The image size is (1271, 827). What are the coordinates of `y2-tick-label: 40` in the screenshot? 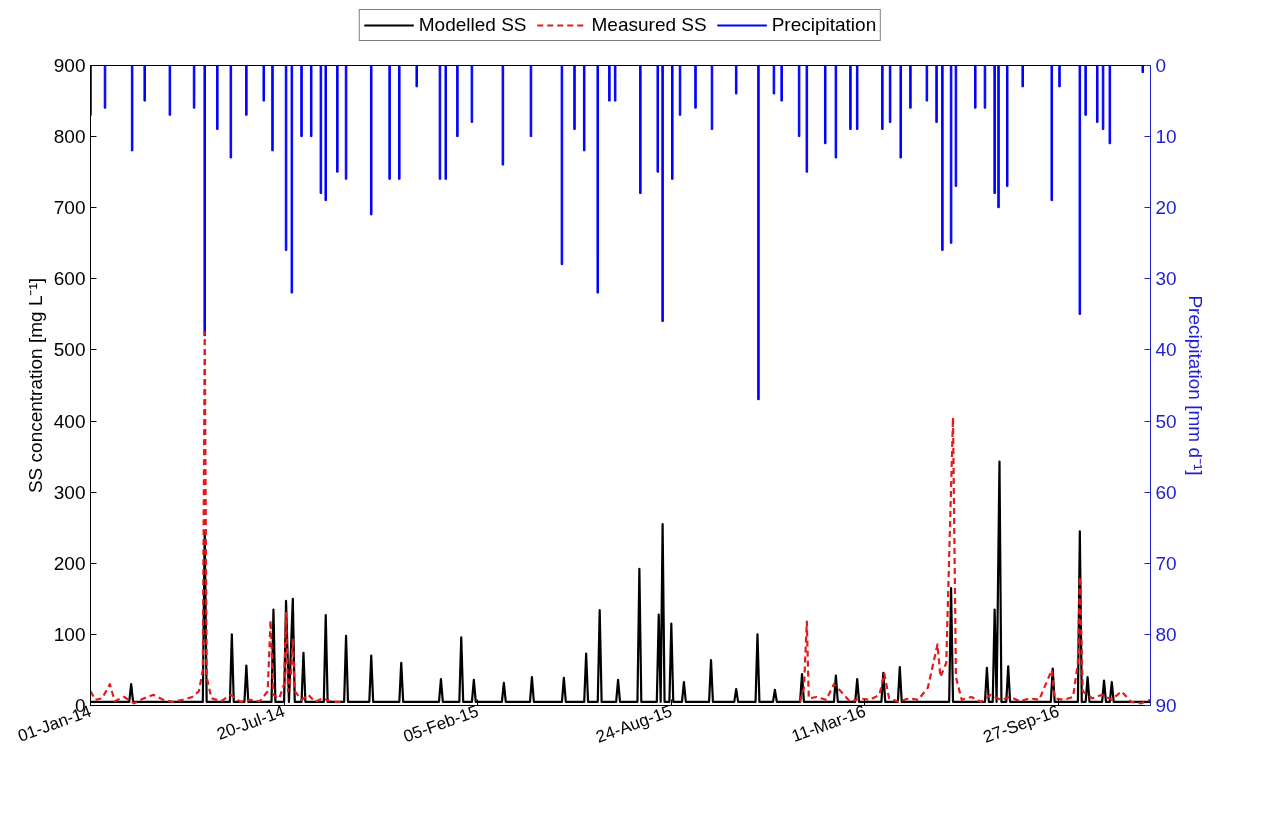 It's located at (1166, 350).